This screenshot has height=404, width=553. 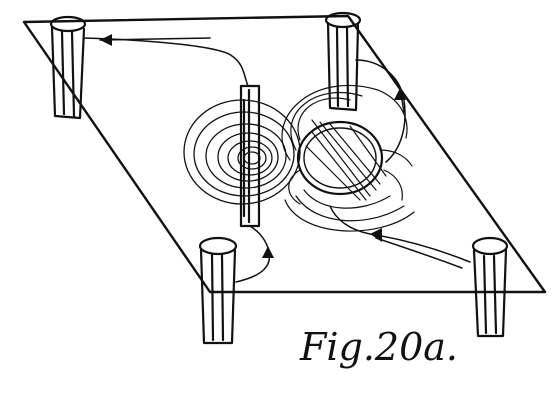 I want to click on post-bottom-left, so click(x=218, y=290).